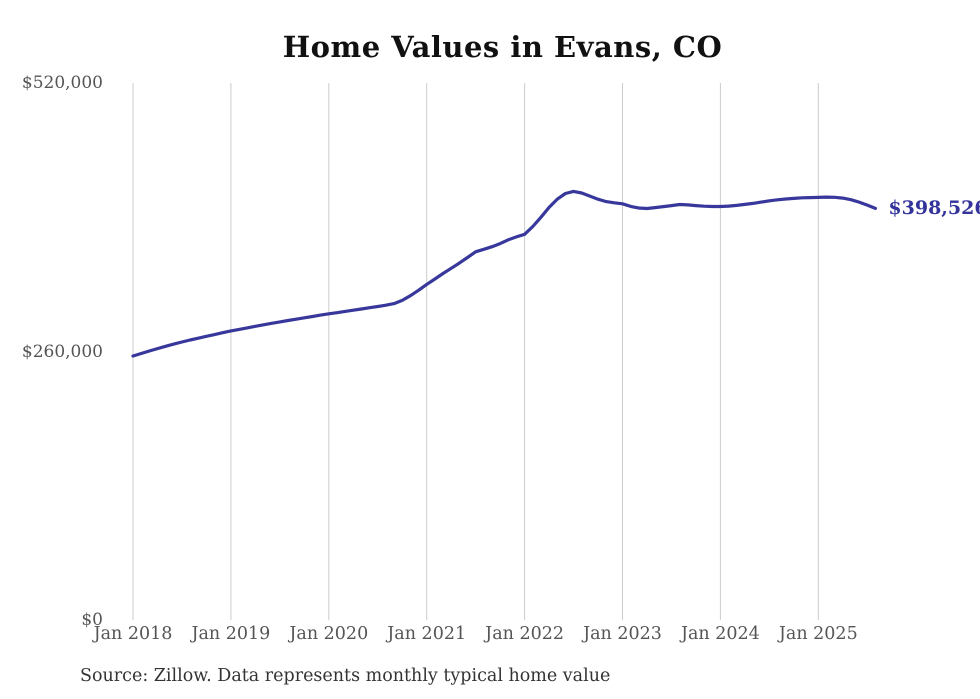  I want to click on x-axis-tick: Jan 2025, so click(818, 634).